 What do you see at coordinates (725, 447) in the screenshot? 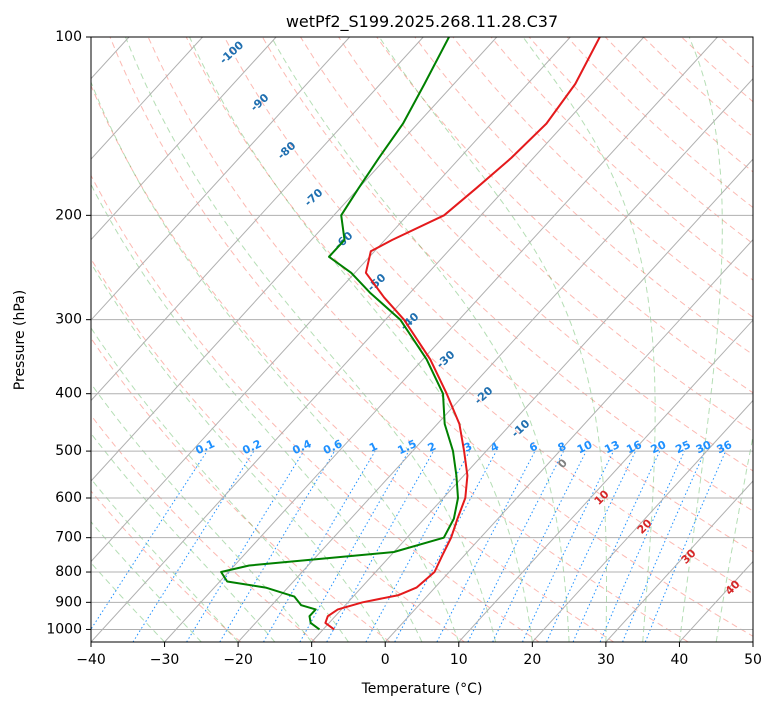
I see `mixing-ratio-label: 36` at bounding box center [725, 447].